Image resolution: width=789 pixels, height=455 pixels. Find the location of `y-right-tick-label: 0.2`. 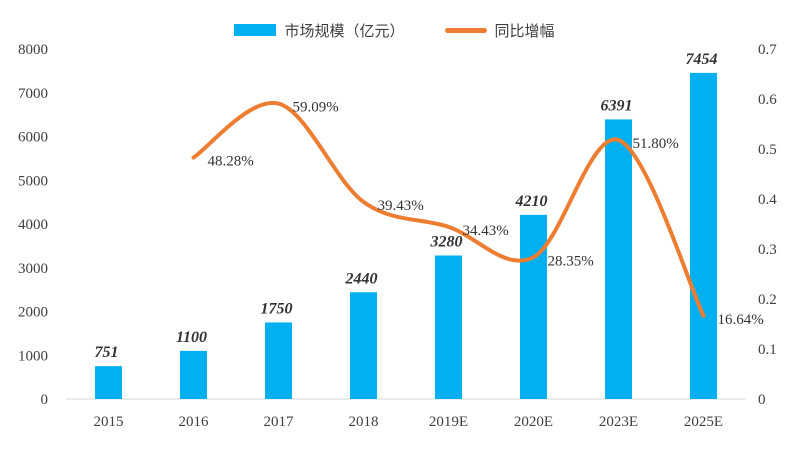

y-right-tick-label: 0.2 is located at coordinates (767, 300).